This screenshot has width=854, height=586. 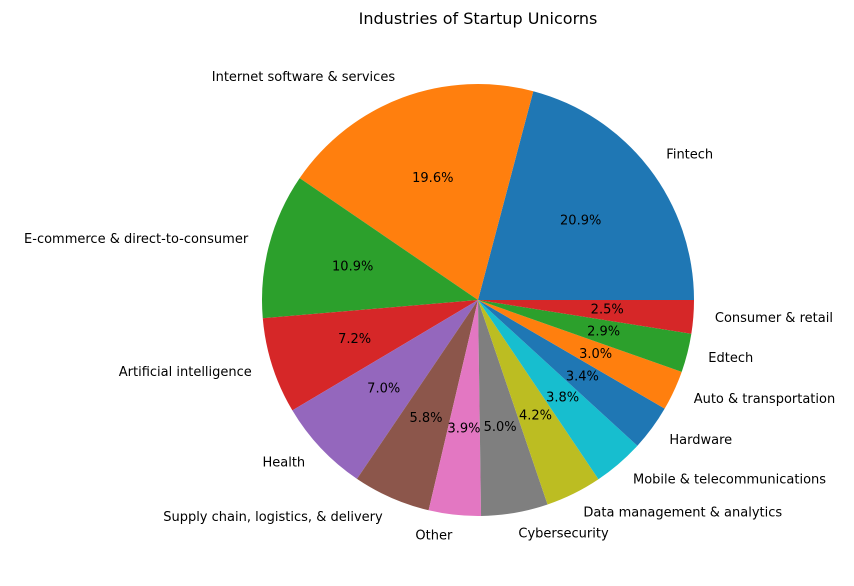 What do you see at coordinates (586, 317) in the screenshot?
I see `pie-slice-consumer-retail` at bounding box center [586, 317].